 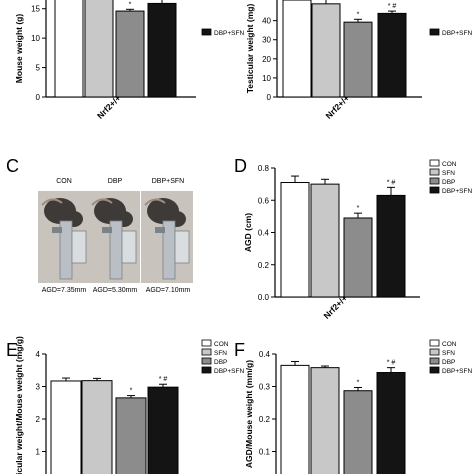 What do you see at coordinates (38, 387) in the screenshot?
I see `y-tick-label: 3` at bounding box center [38, 387].